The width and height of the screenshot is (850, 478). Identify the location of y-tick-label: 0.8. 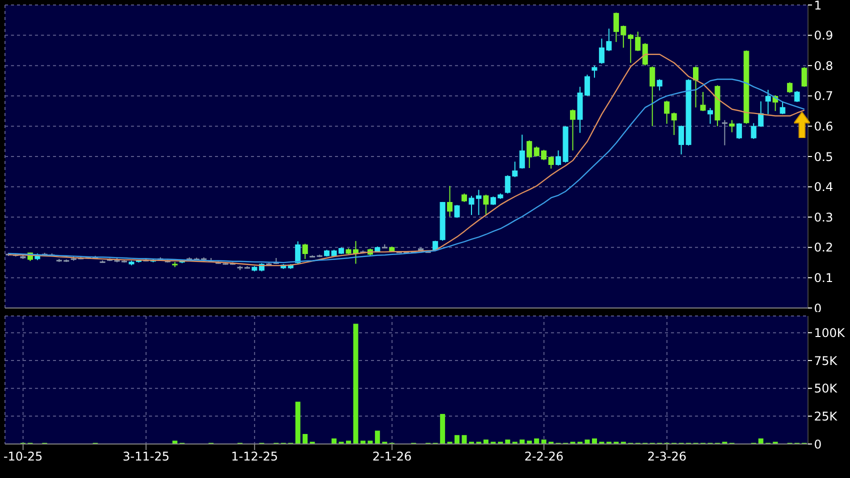
(824, 65).